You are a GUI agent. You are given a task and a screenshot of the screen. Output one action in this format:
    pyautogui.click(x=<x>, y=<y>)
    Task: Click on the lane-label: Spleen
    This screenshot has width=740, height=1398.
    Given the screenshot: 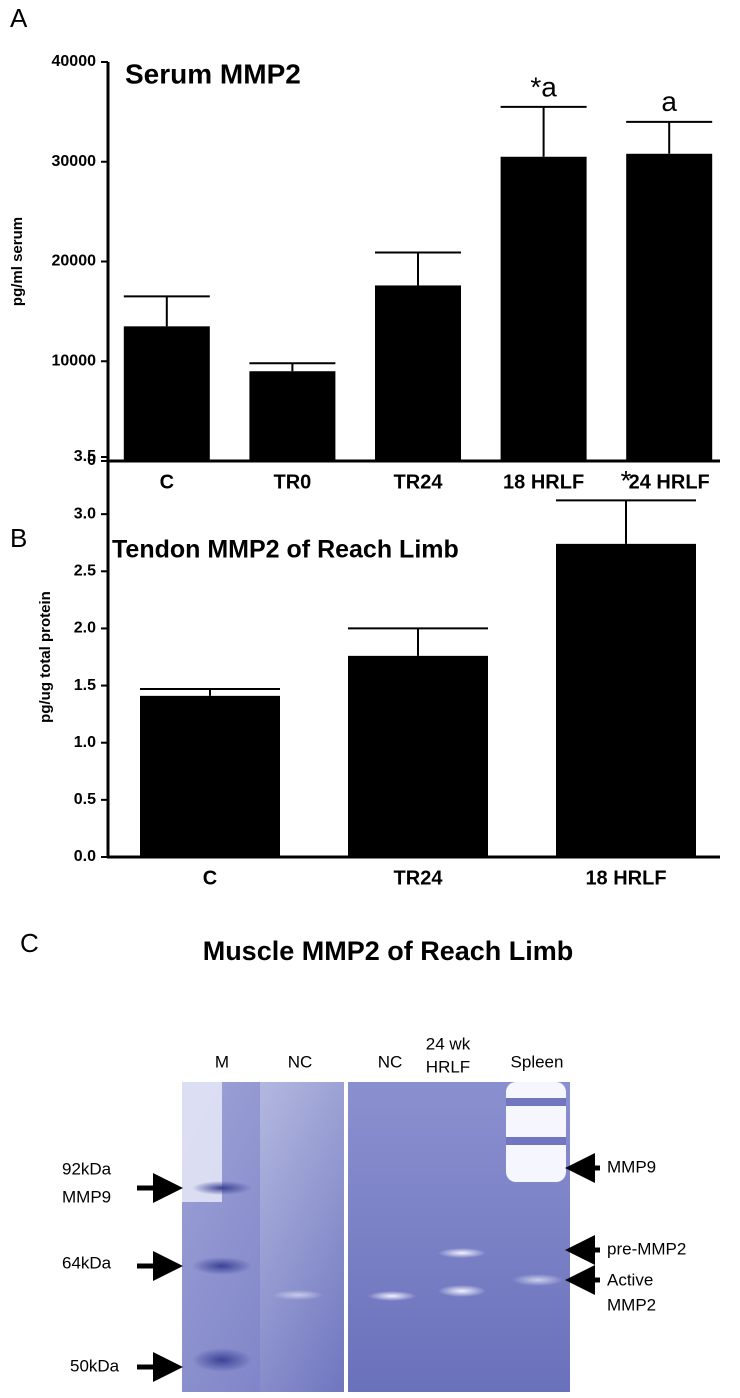 What is the action you would take?
    pyautogui.click(x=537, y=1061)
    